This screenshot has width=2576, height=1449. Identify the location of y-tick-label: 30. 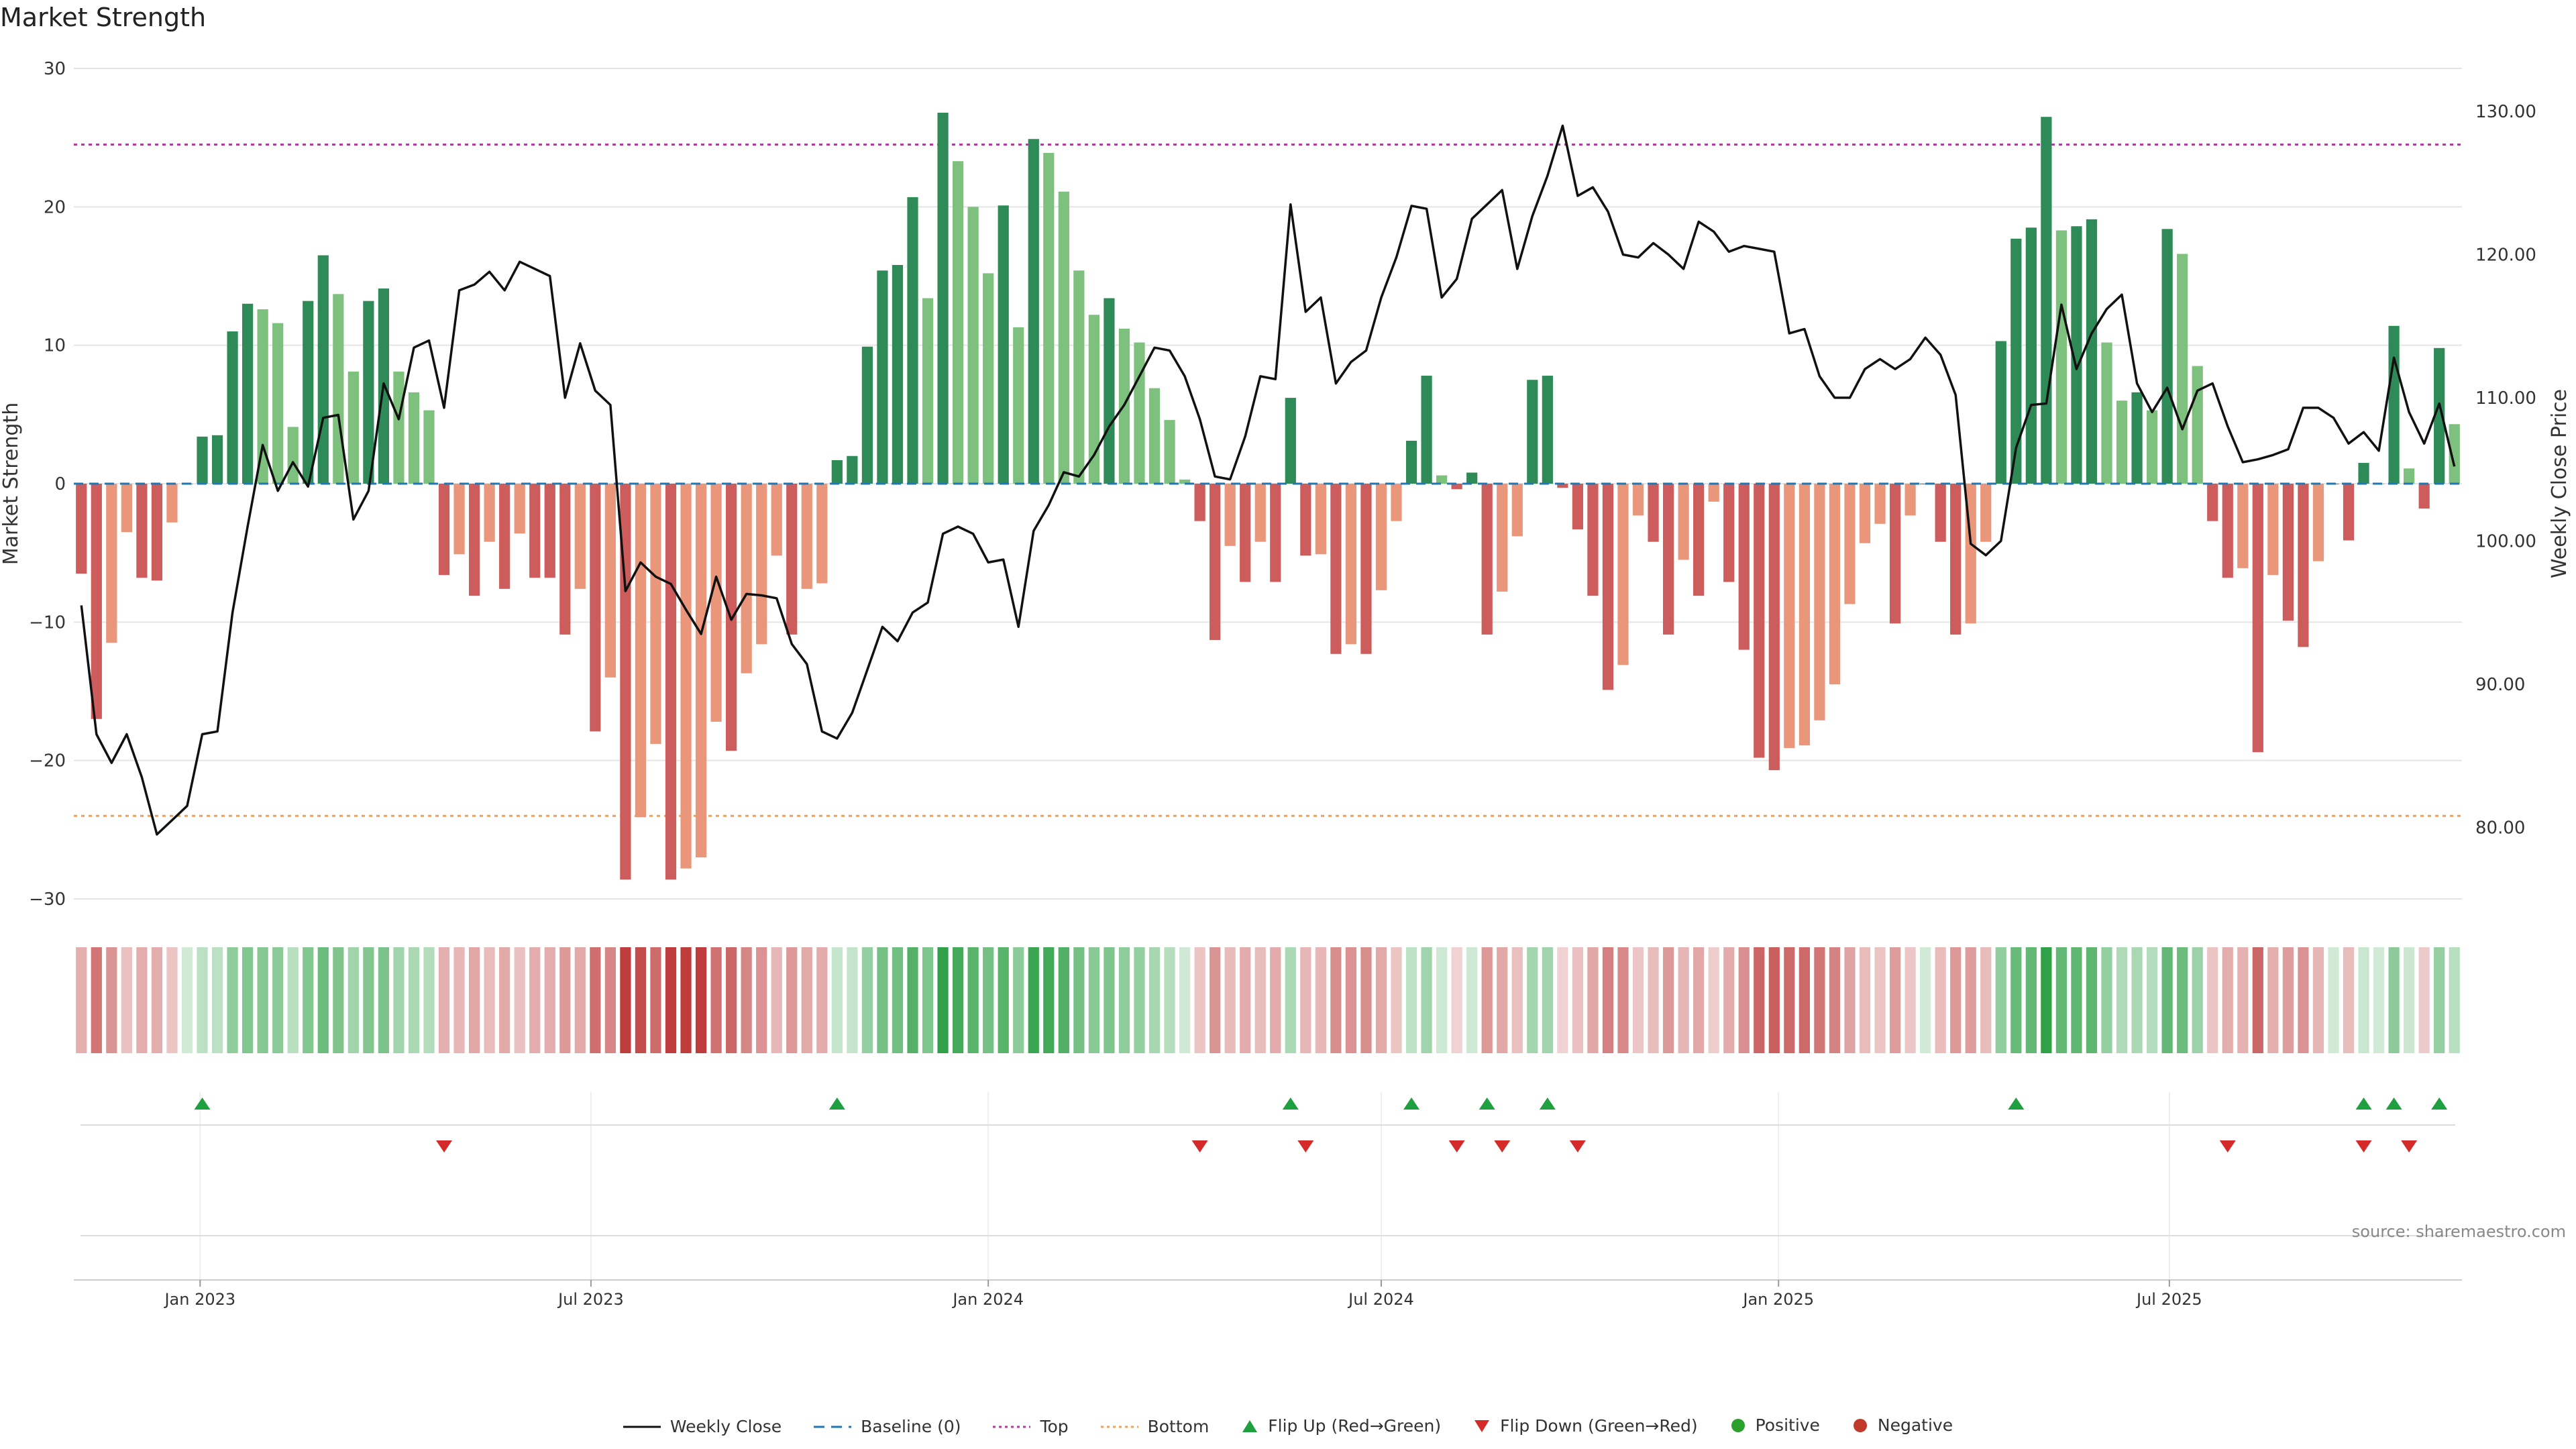
(55, 69).